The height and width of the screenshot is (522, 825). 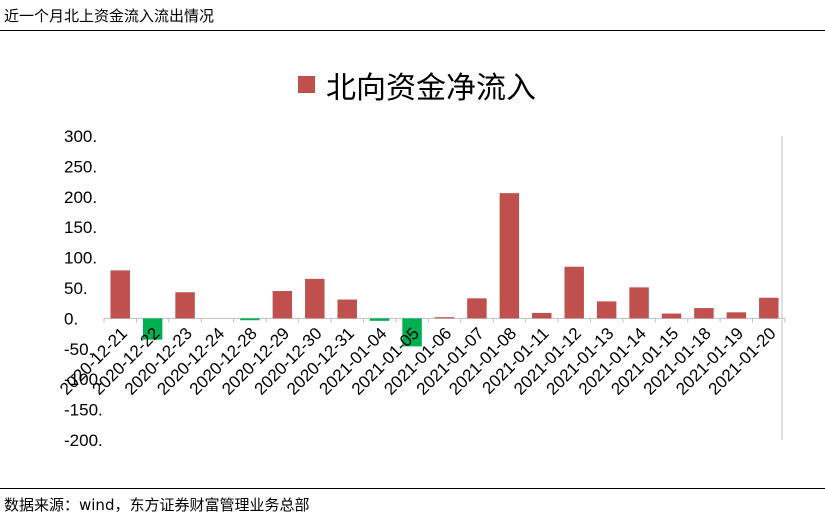 What do you see at coordinates (431, 88) in the screenshot?
I see `legend-label: 北向资金净流入` at bounding box center [431, 88].